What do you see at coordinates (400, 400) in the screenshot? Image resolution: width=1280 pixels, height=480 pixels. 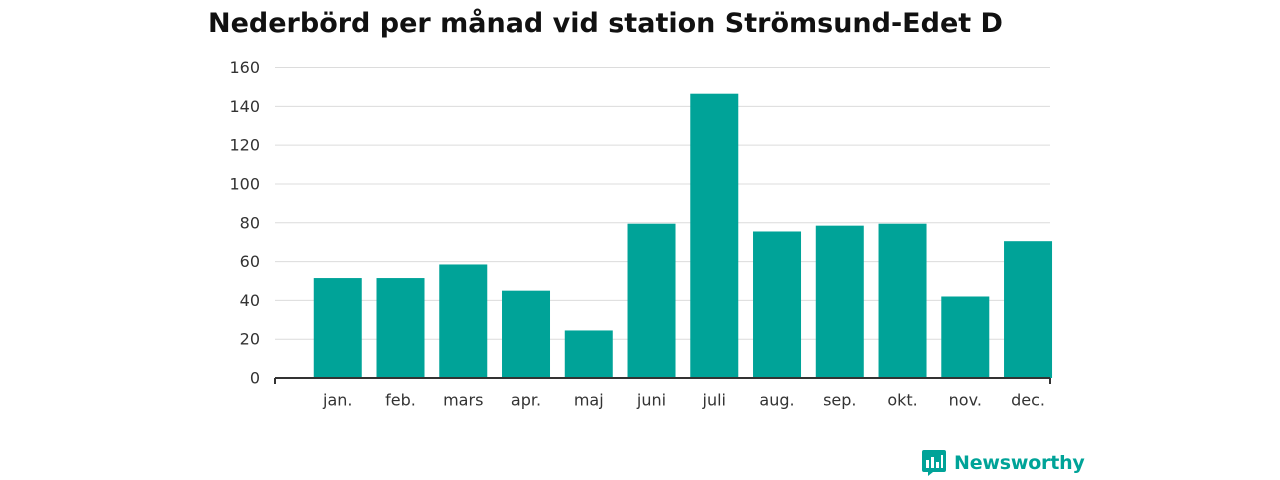 I see `x-tick-label: feb.` at bounding box center [400, 400].